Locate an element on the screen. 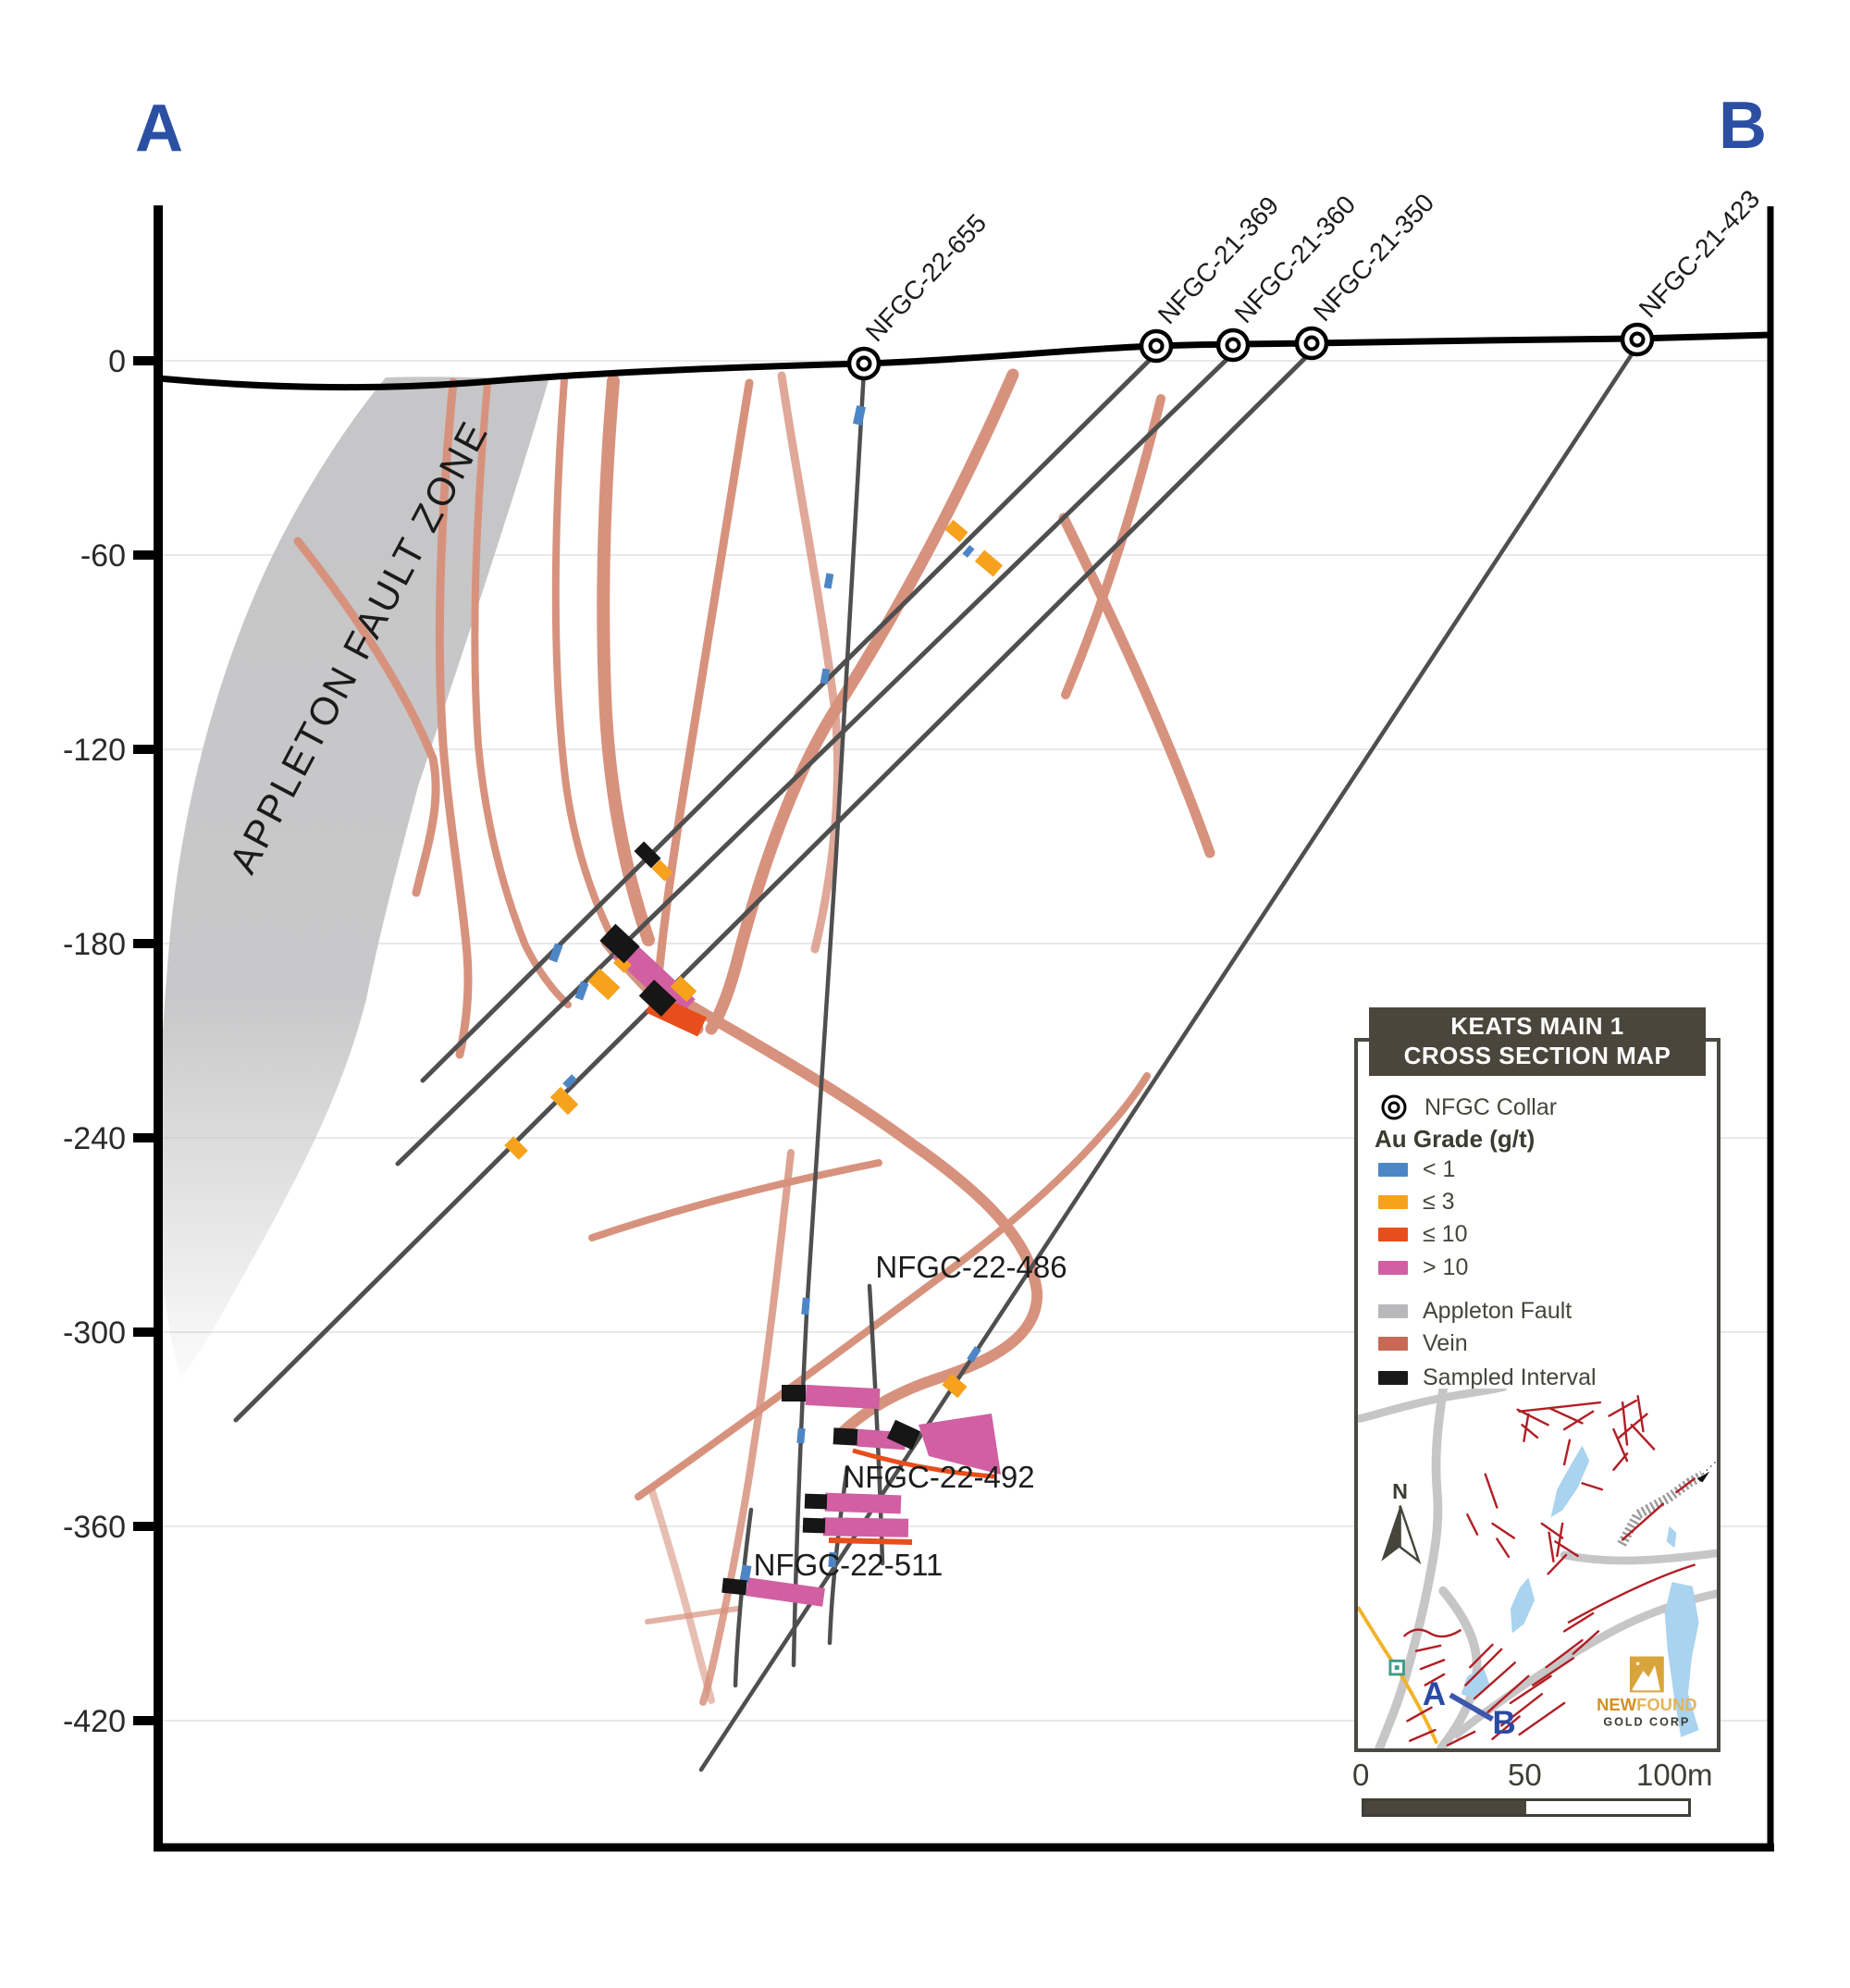 This screenshot has width=1850, height=1988. inset-hatched-band is located at coordinates (1662, 1508).